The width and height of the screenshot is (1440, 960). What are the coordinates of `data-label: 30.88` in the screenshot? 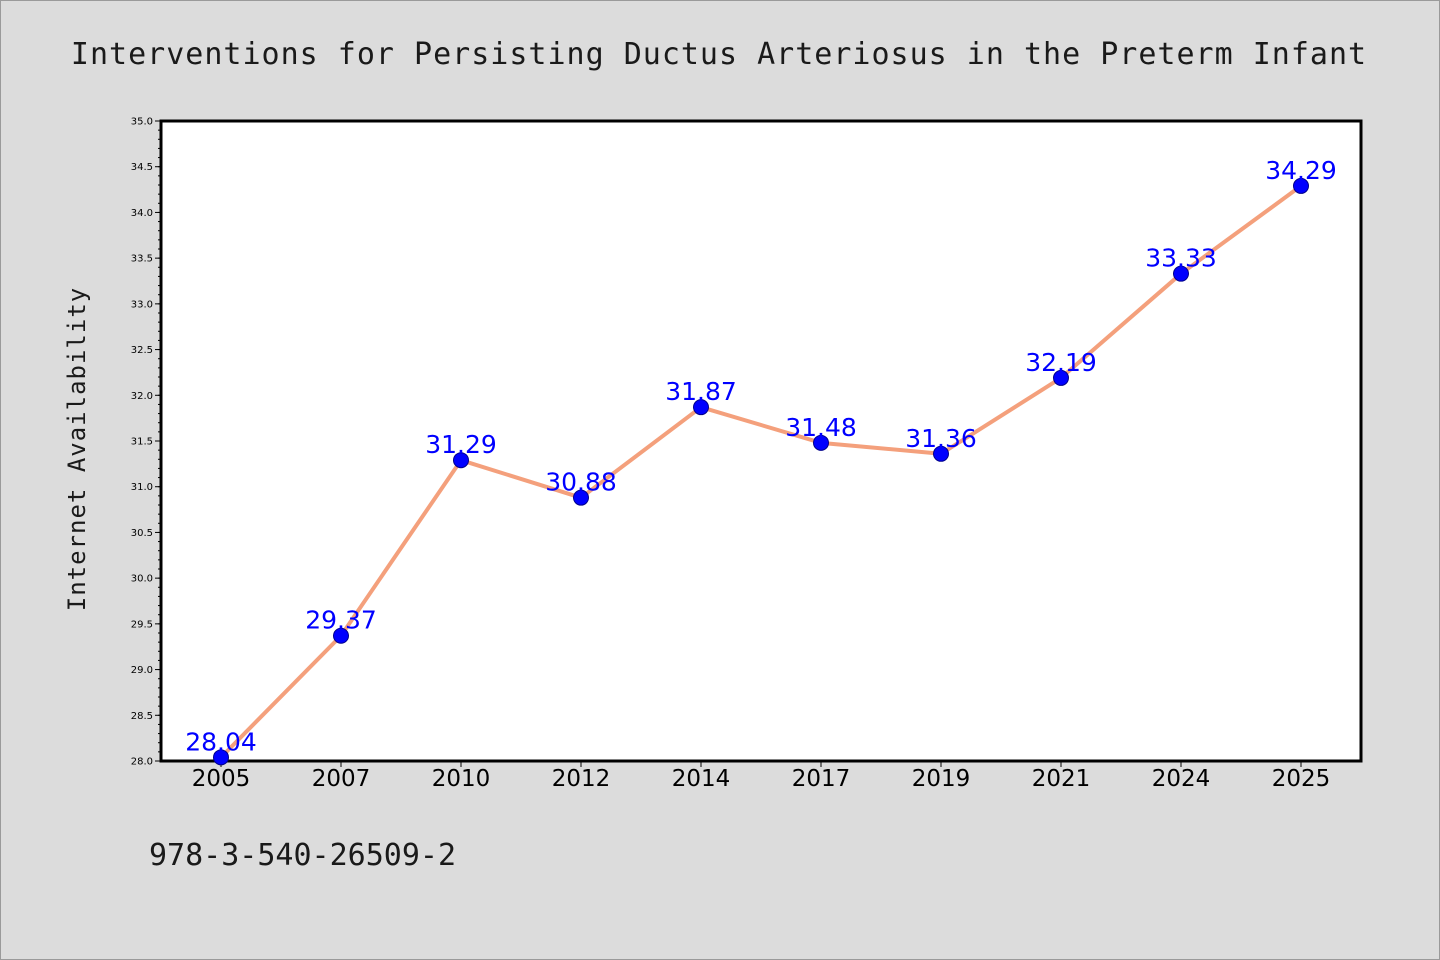 It's located at (581, 482).